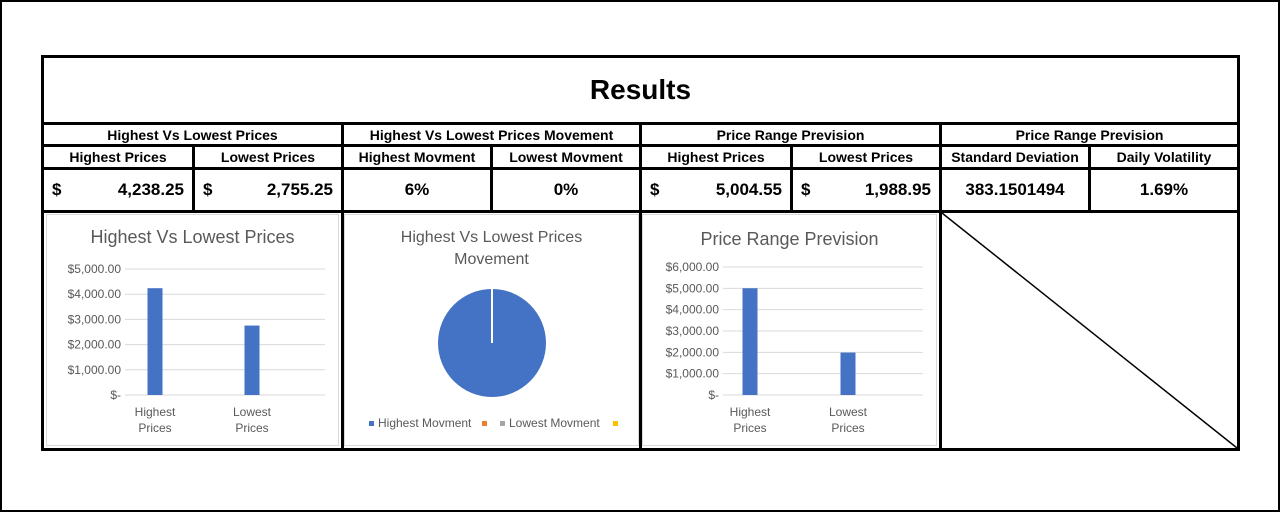  I want to click on value-highest-prices: $ 4,238.25, so click(118, 190).